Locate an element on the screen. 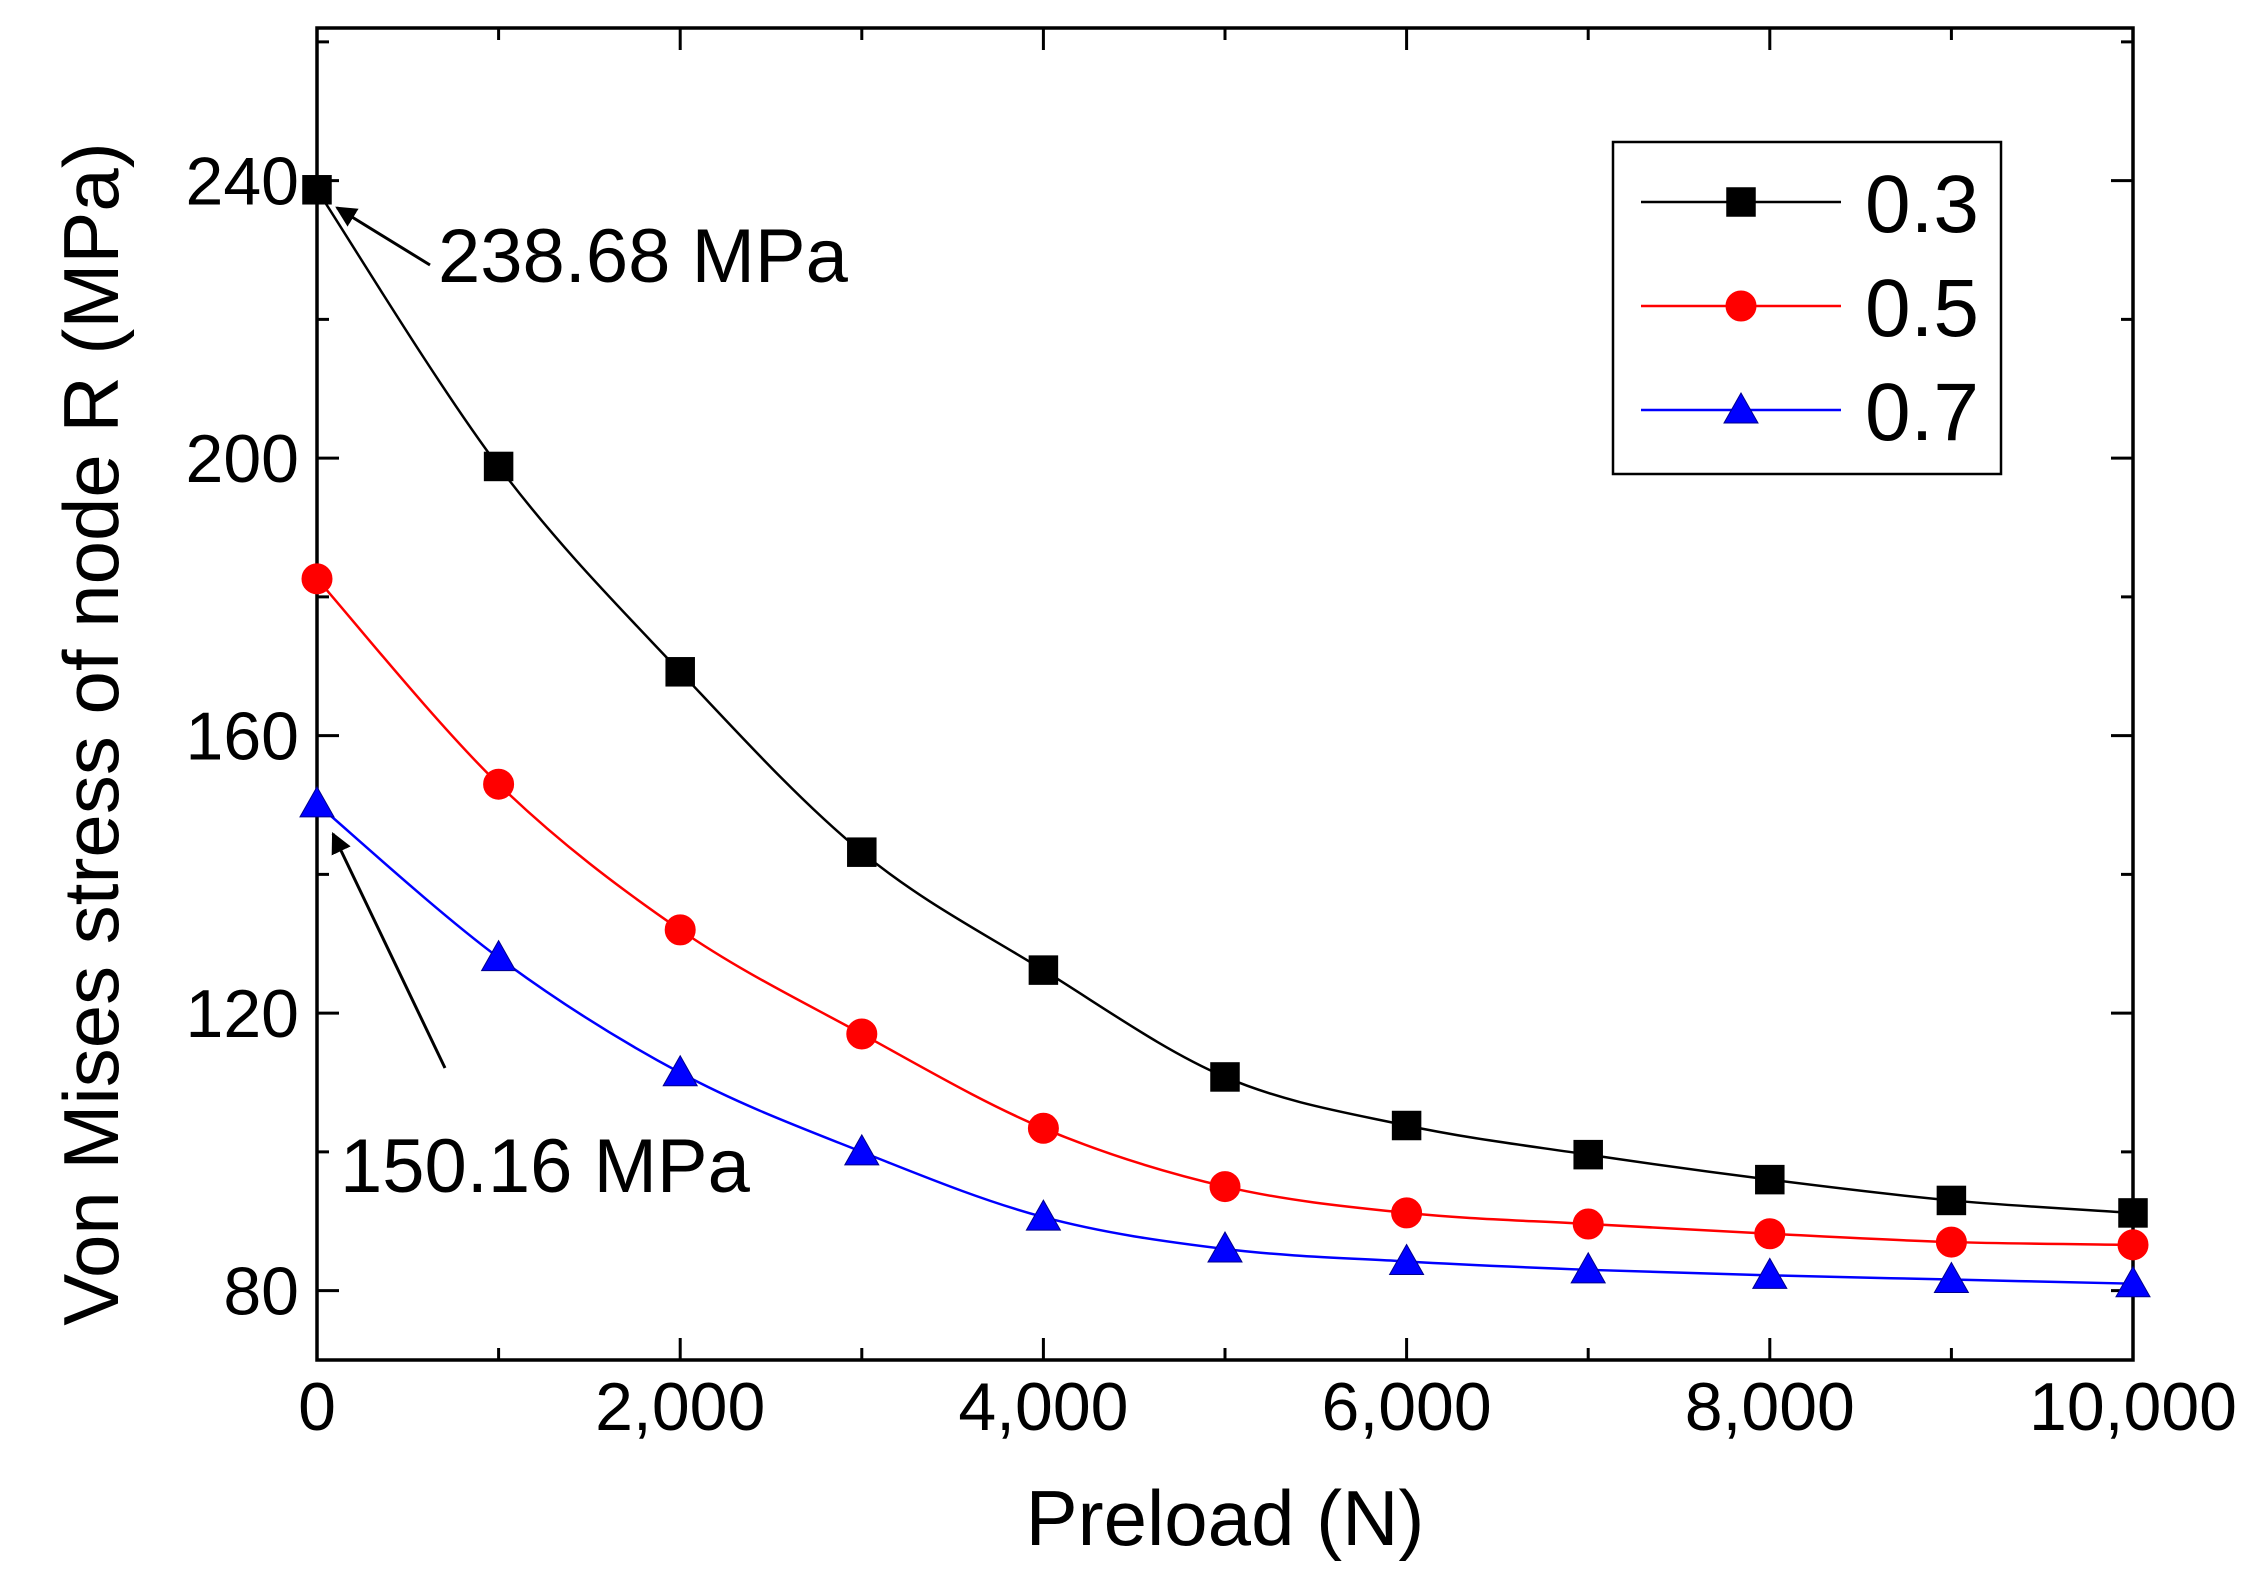 This screenshot has width=2260, height=1582. x-axis-title: Preload (N) is located at coordinates (1225, 1518).